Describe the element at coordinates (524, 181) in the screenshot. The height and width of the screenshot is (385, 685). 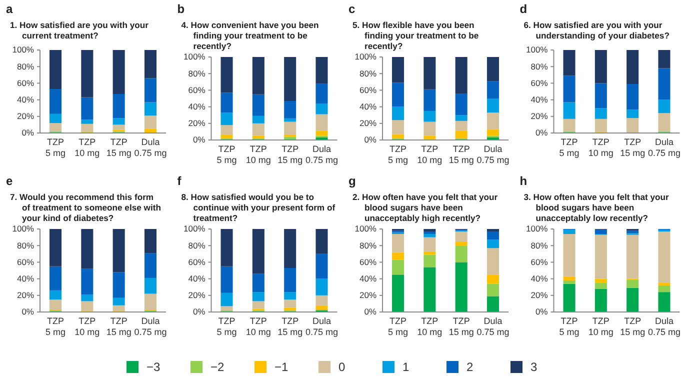
I see `text: h` at that location.